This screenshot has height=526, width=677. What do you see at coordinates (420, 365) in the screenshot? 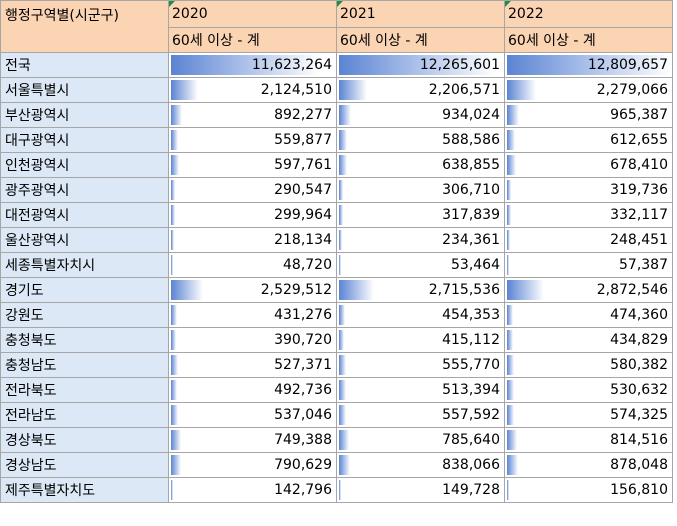
I see `value-cell-2021: 555,770` at bounding box center [420, 365].